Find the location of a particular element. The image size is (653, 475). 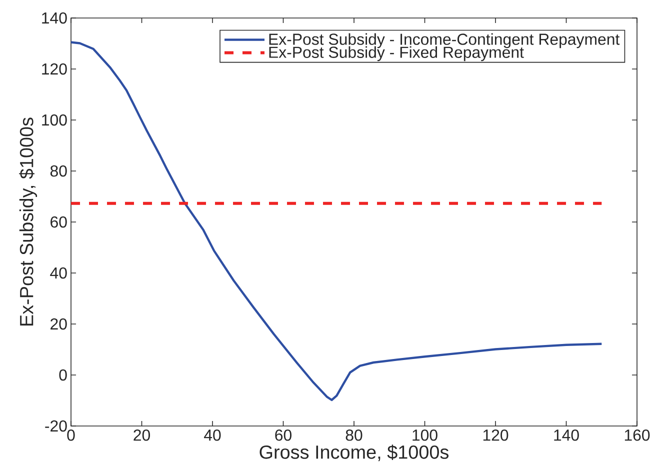

x-tick-label: 80 is located at coordinates (354, 435).